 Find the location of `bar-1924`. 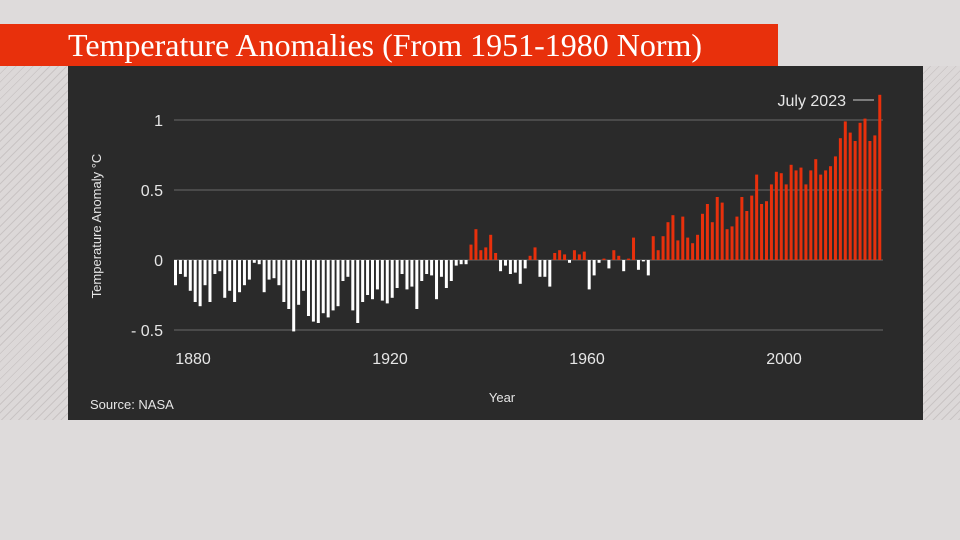

bar-1924 is located at coordinates (392, 279).